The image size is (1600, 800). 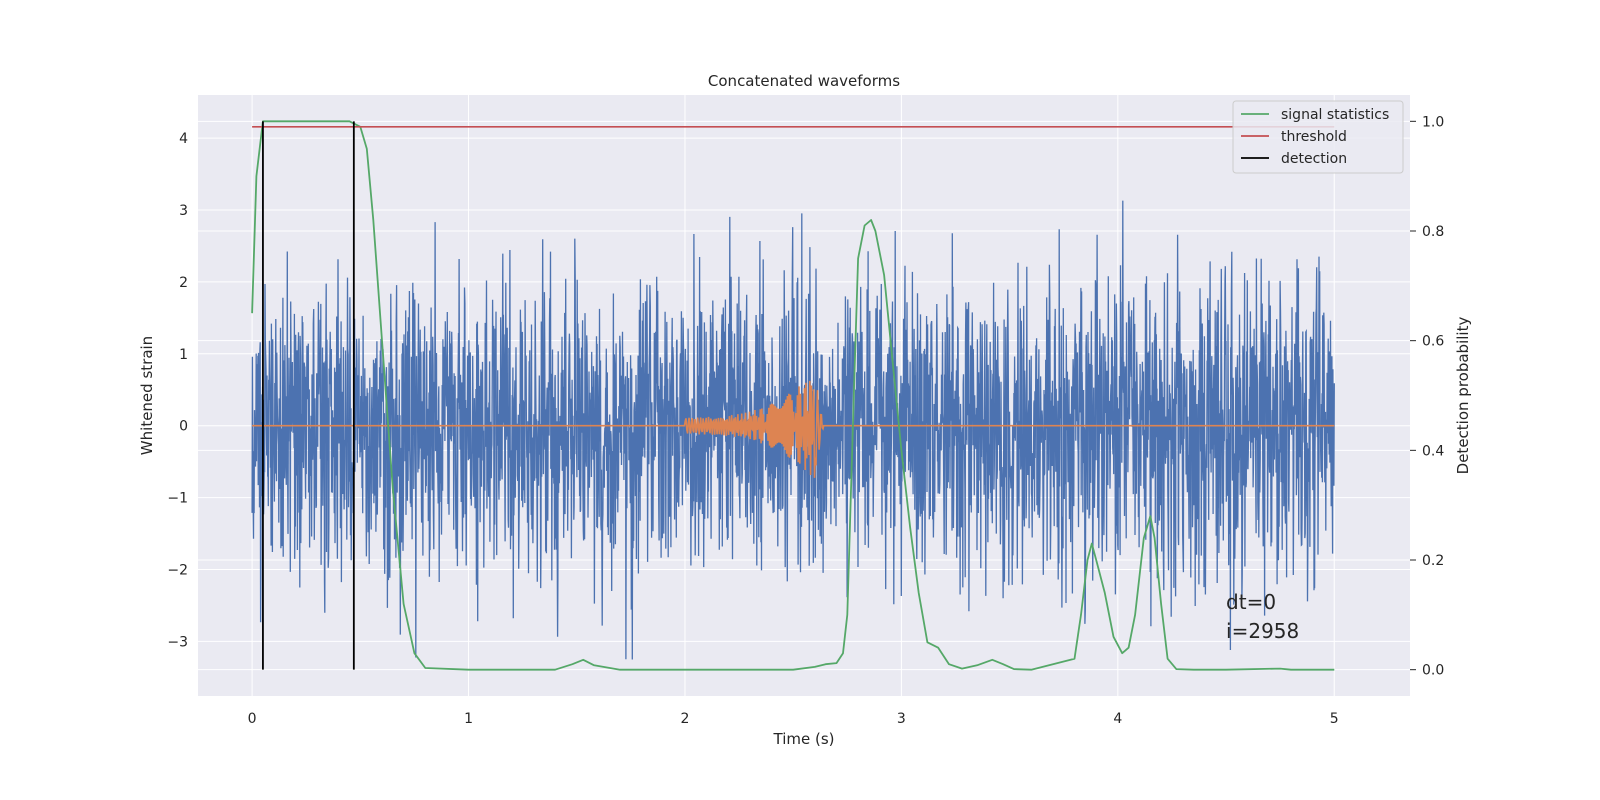 I want to click on annotation-dt: dt=0, so click(x=1251, y=602).